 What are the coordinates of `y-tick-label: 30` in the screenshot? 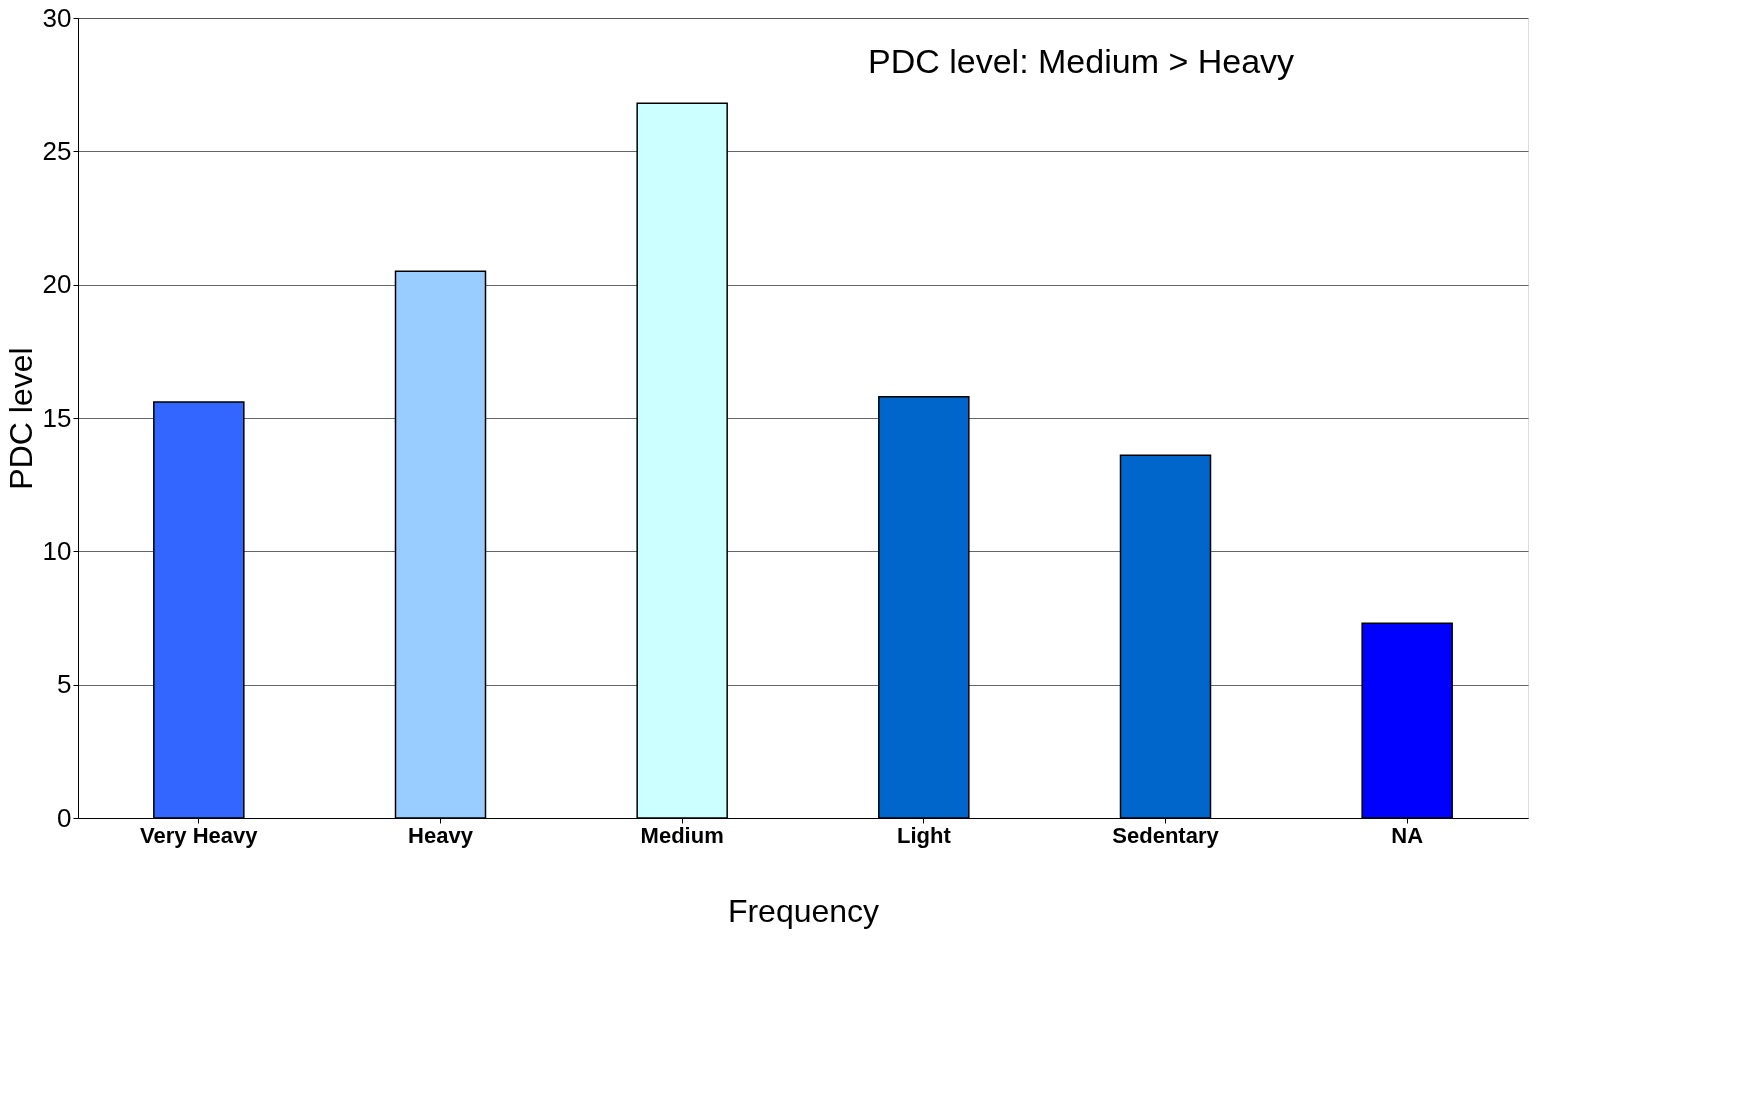 It's located at (57, 17).